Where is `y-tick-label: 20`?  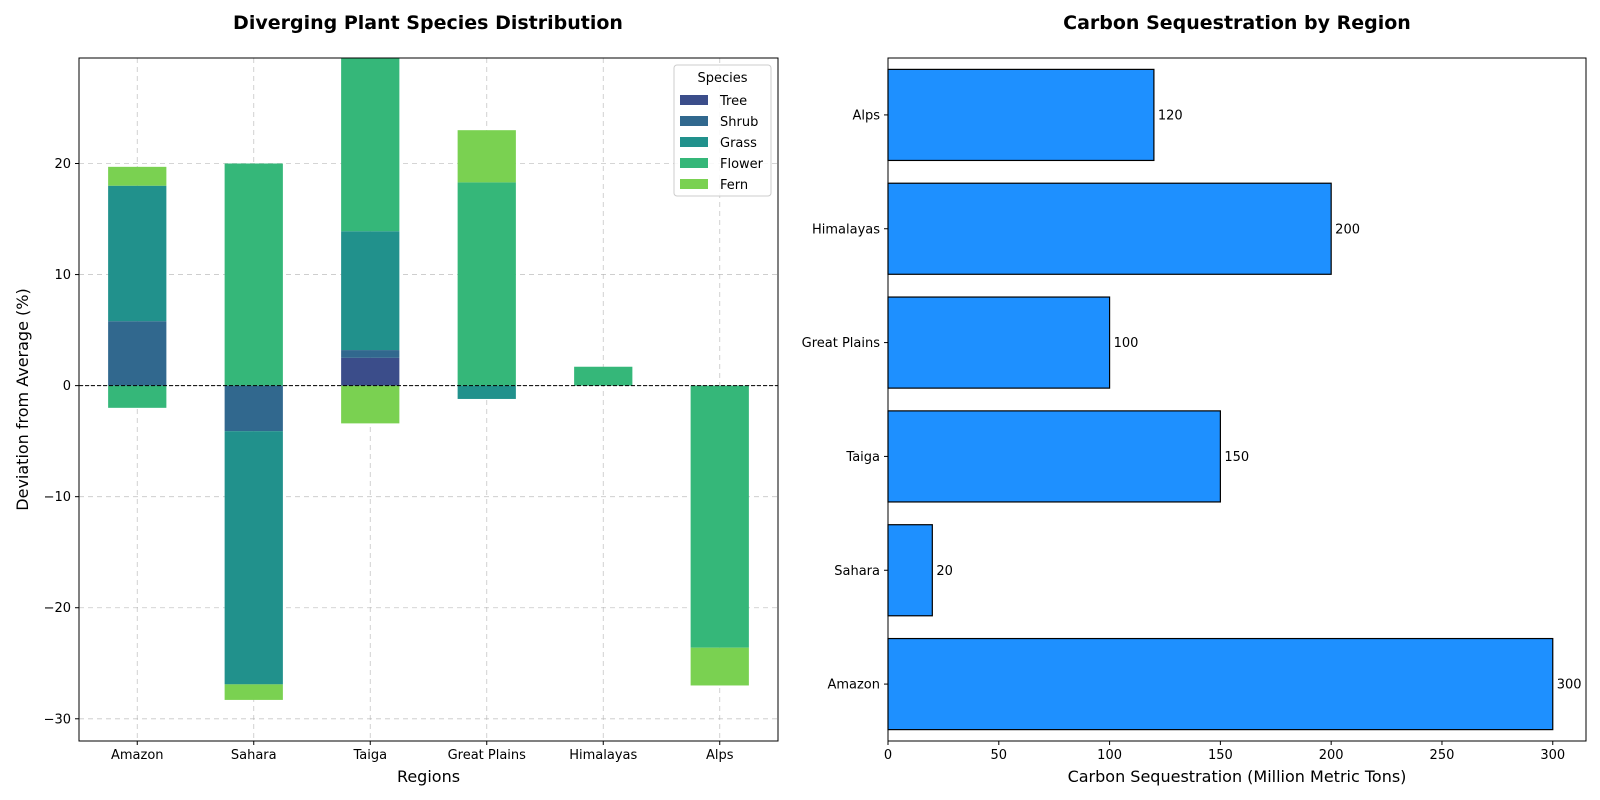 y-tick-label: 20 is located at coordinates (62, 164).